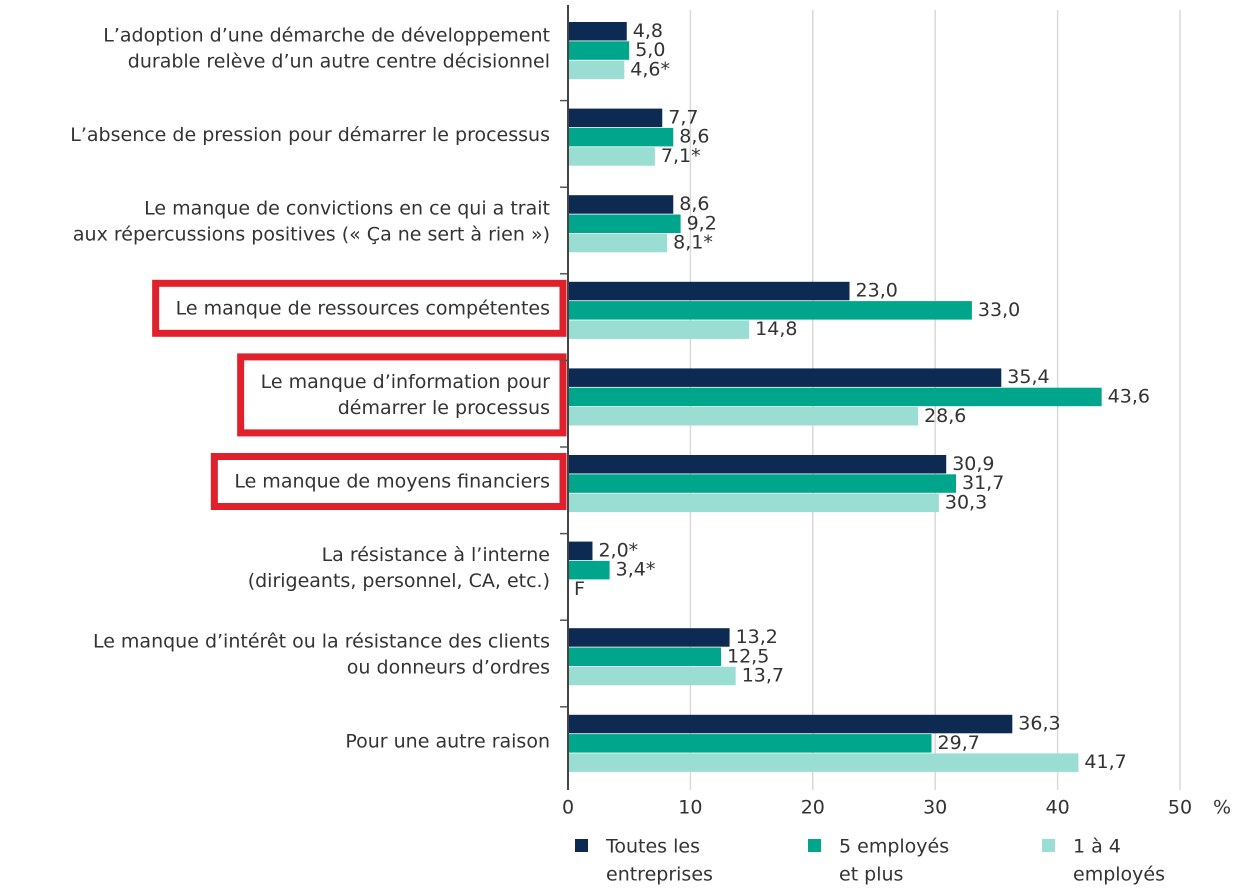 This screenshot has height=889, width=1250. What do you see at coordinates (568, 808) in the screenshot?
I see `x-tick-label: 0` at bounding box center [568, 808].